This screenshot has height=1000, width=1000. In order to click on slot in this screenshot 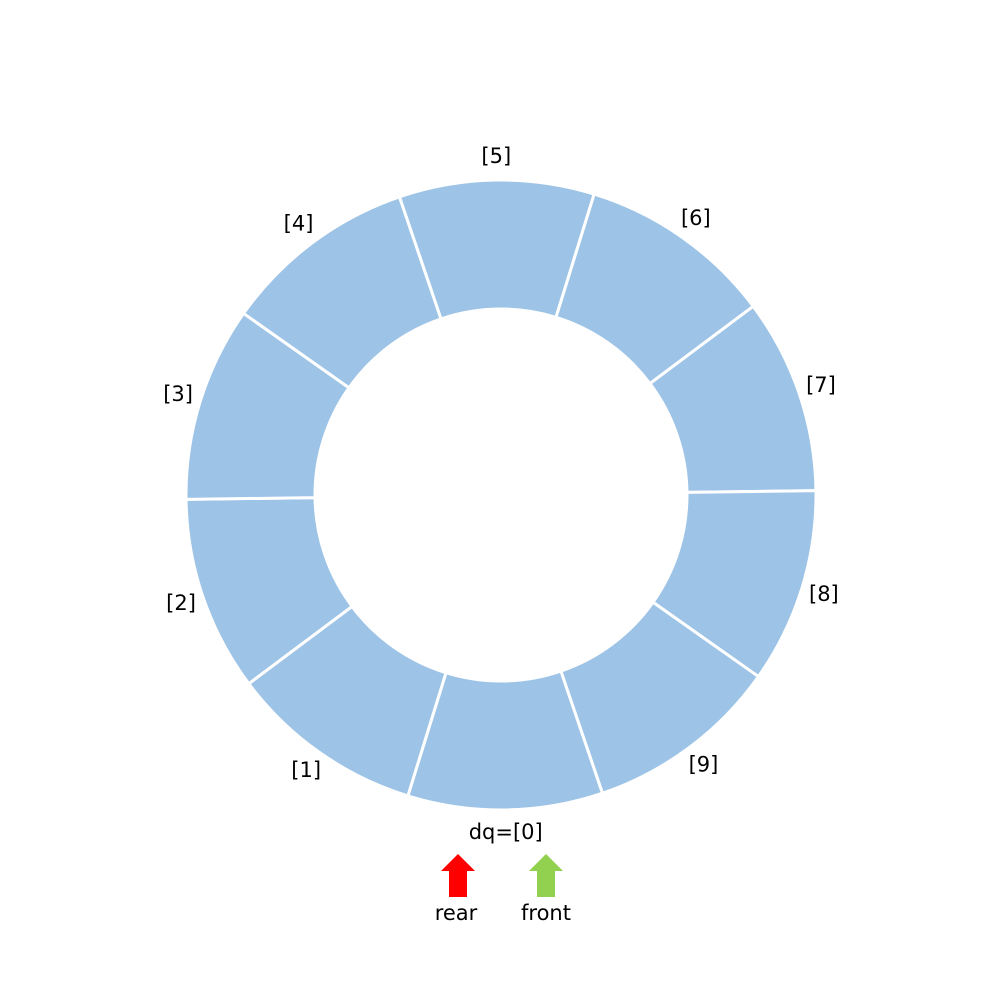, I will do `click(660, 698)`.